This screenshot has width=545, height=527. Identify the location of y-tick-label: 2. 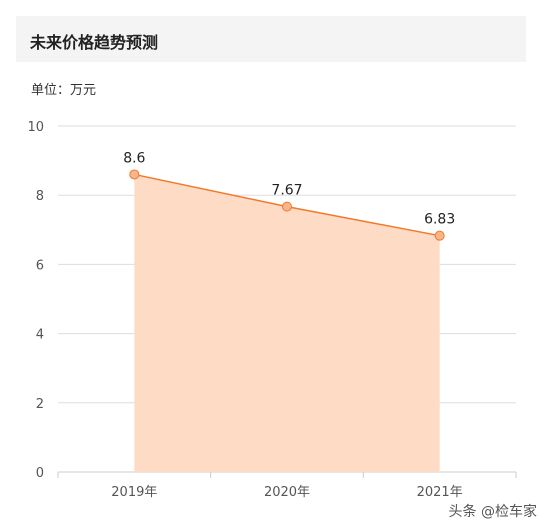
(40, 404).